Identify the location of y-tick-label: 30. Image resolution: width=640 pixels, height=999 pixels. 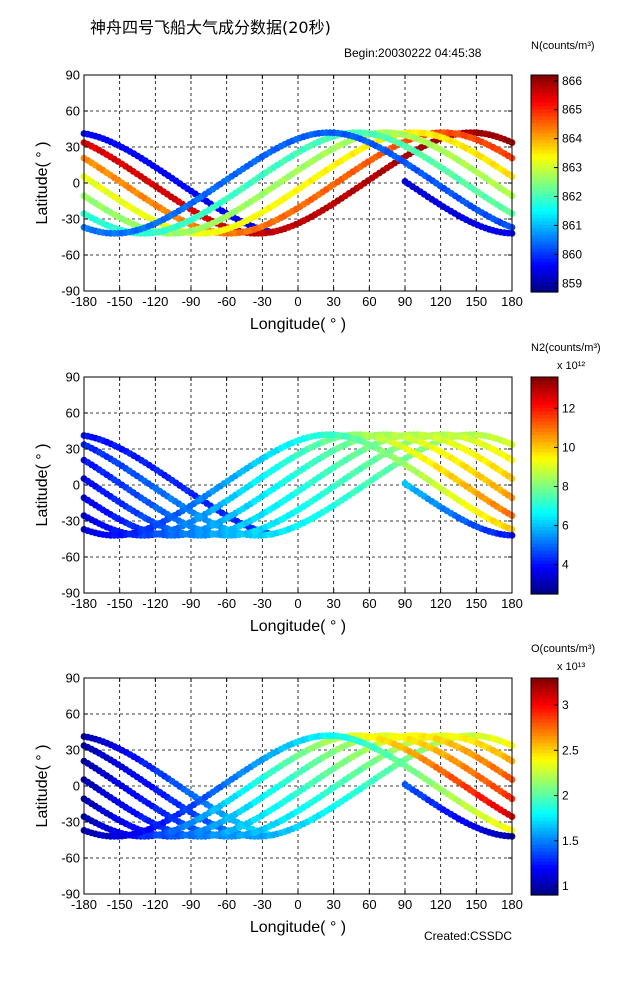
(73, 449).